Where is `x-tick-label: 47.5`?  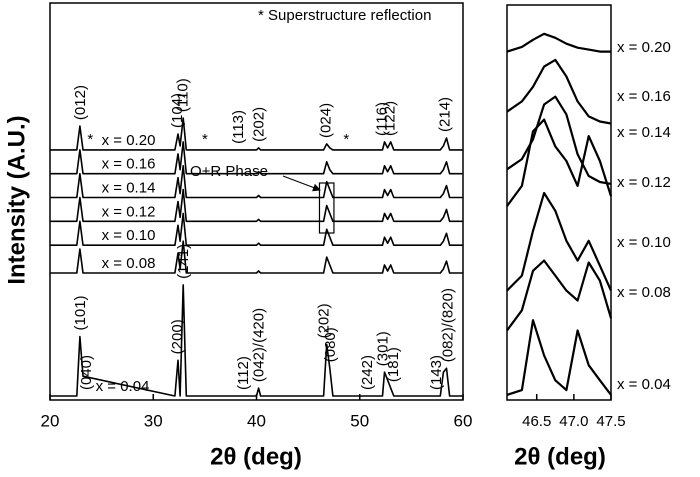 x-tick-label: 47.5 is located at coordinates (610, 421).